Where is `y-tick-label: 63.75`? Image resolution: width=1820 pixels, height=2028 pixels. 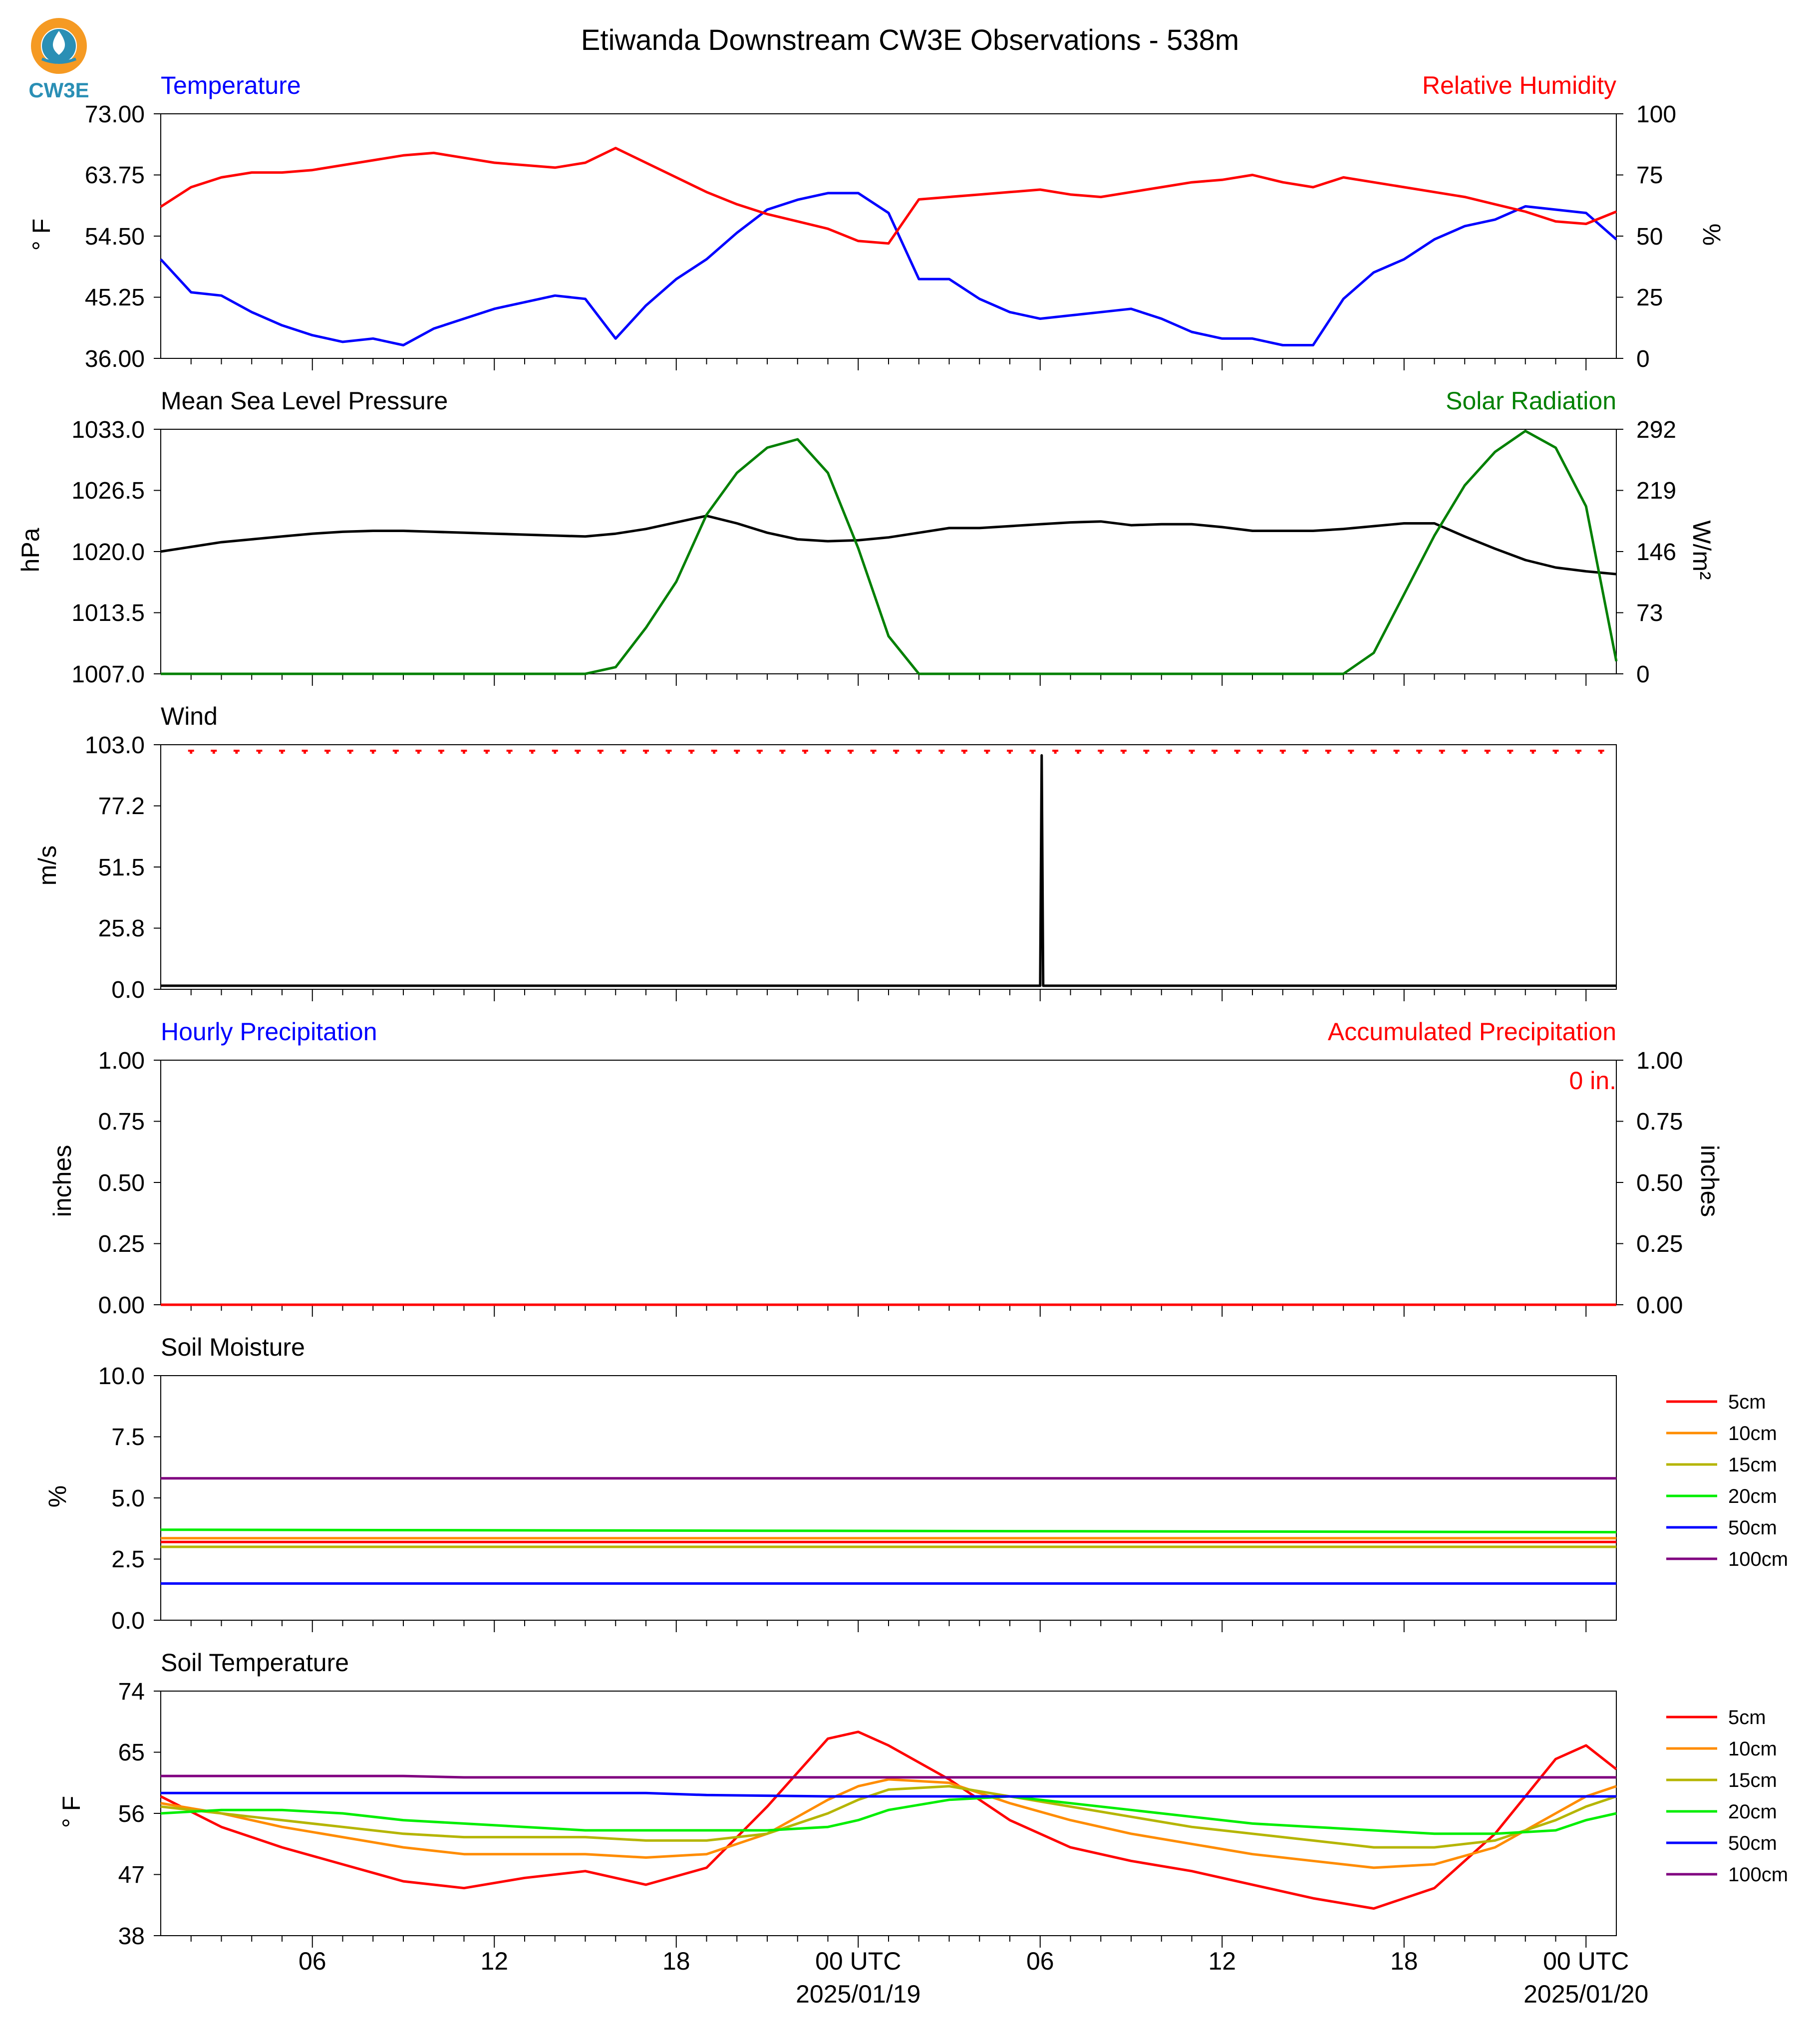 y-tick-label: 63.75 is located at coordinates (115, 175).